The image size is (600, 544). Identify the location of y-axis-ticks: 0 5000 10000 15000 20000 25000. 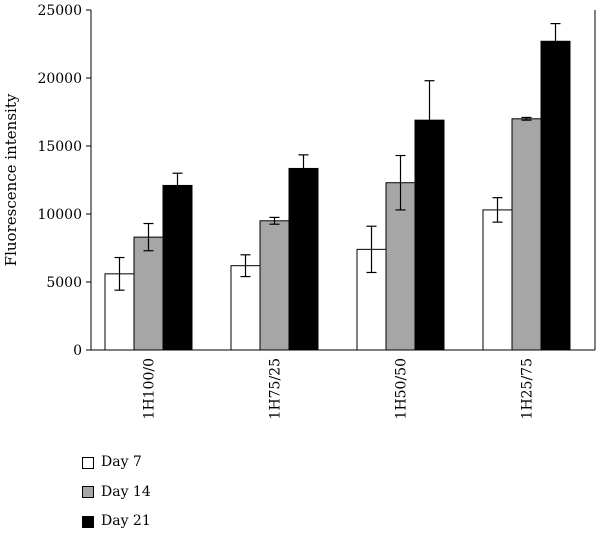
(64, 181).